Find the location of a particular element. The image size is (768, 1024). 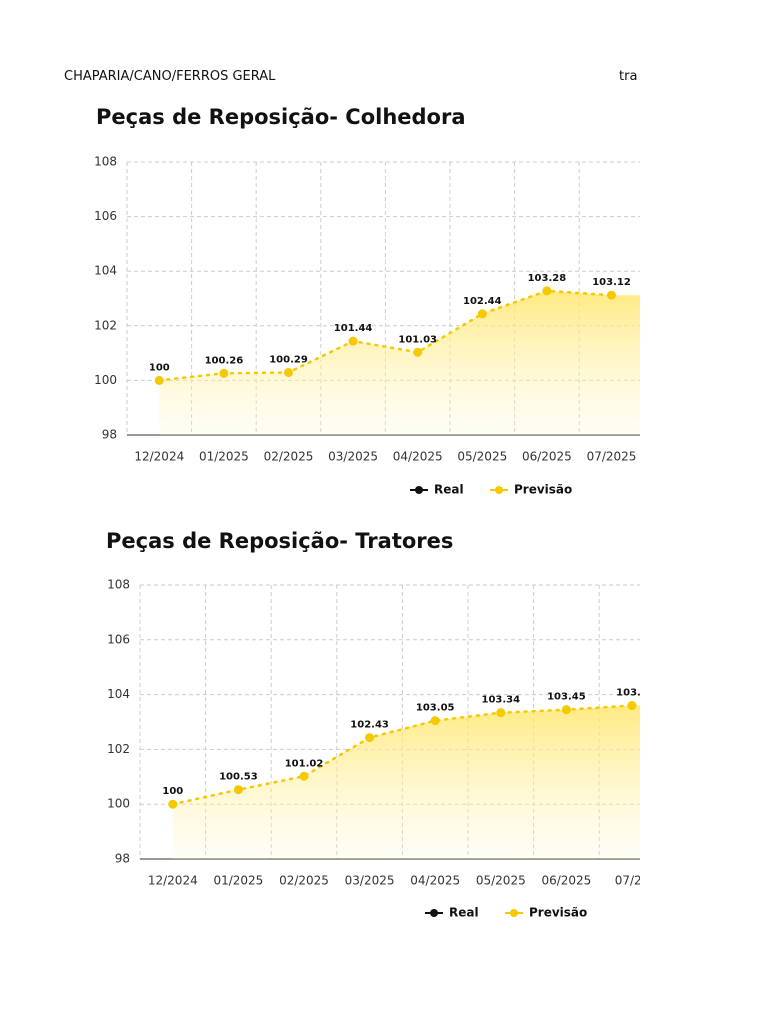

value-label: 101.02 is located at coordinates (304, 763).